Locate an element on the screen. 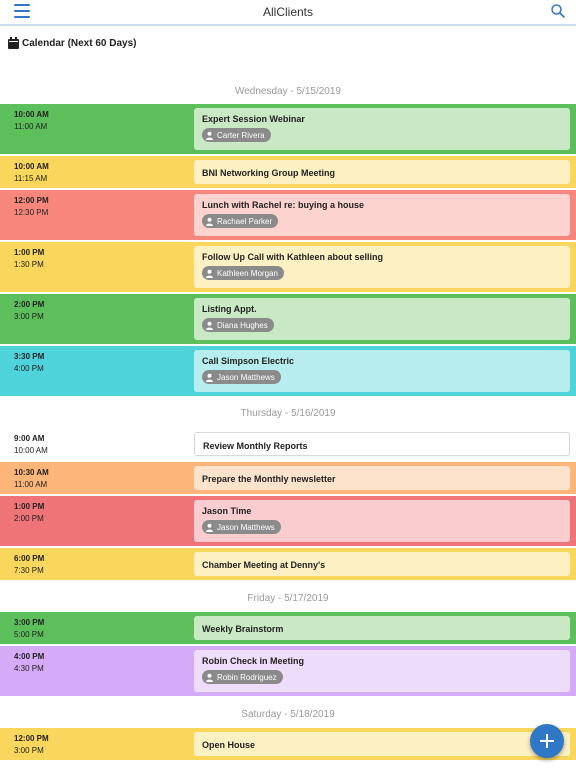 Image resolution: width=576 pixels, height=768 pixels. day-header: Wednesday - 5/15/2019 is located at coordinates (287, 91).